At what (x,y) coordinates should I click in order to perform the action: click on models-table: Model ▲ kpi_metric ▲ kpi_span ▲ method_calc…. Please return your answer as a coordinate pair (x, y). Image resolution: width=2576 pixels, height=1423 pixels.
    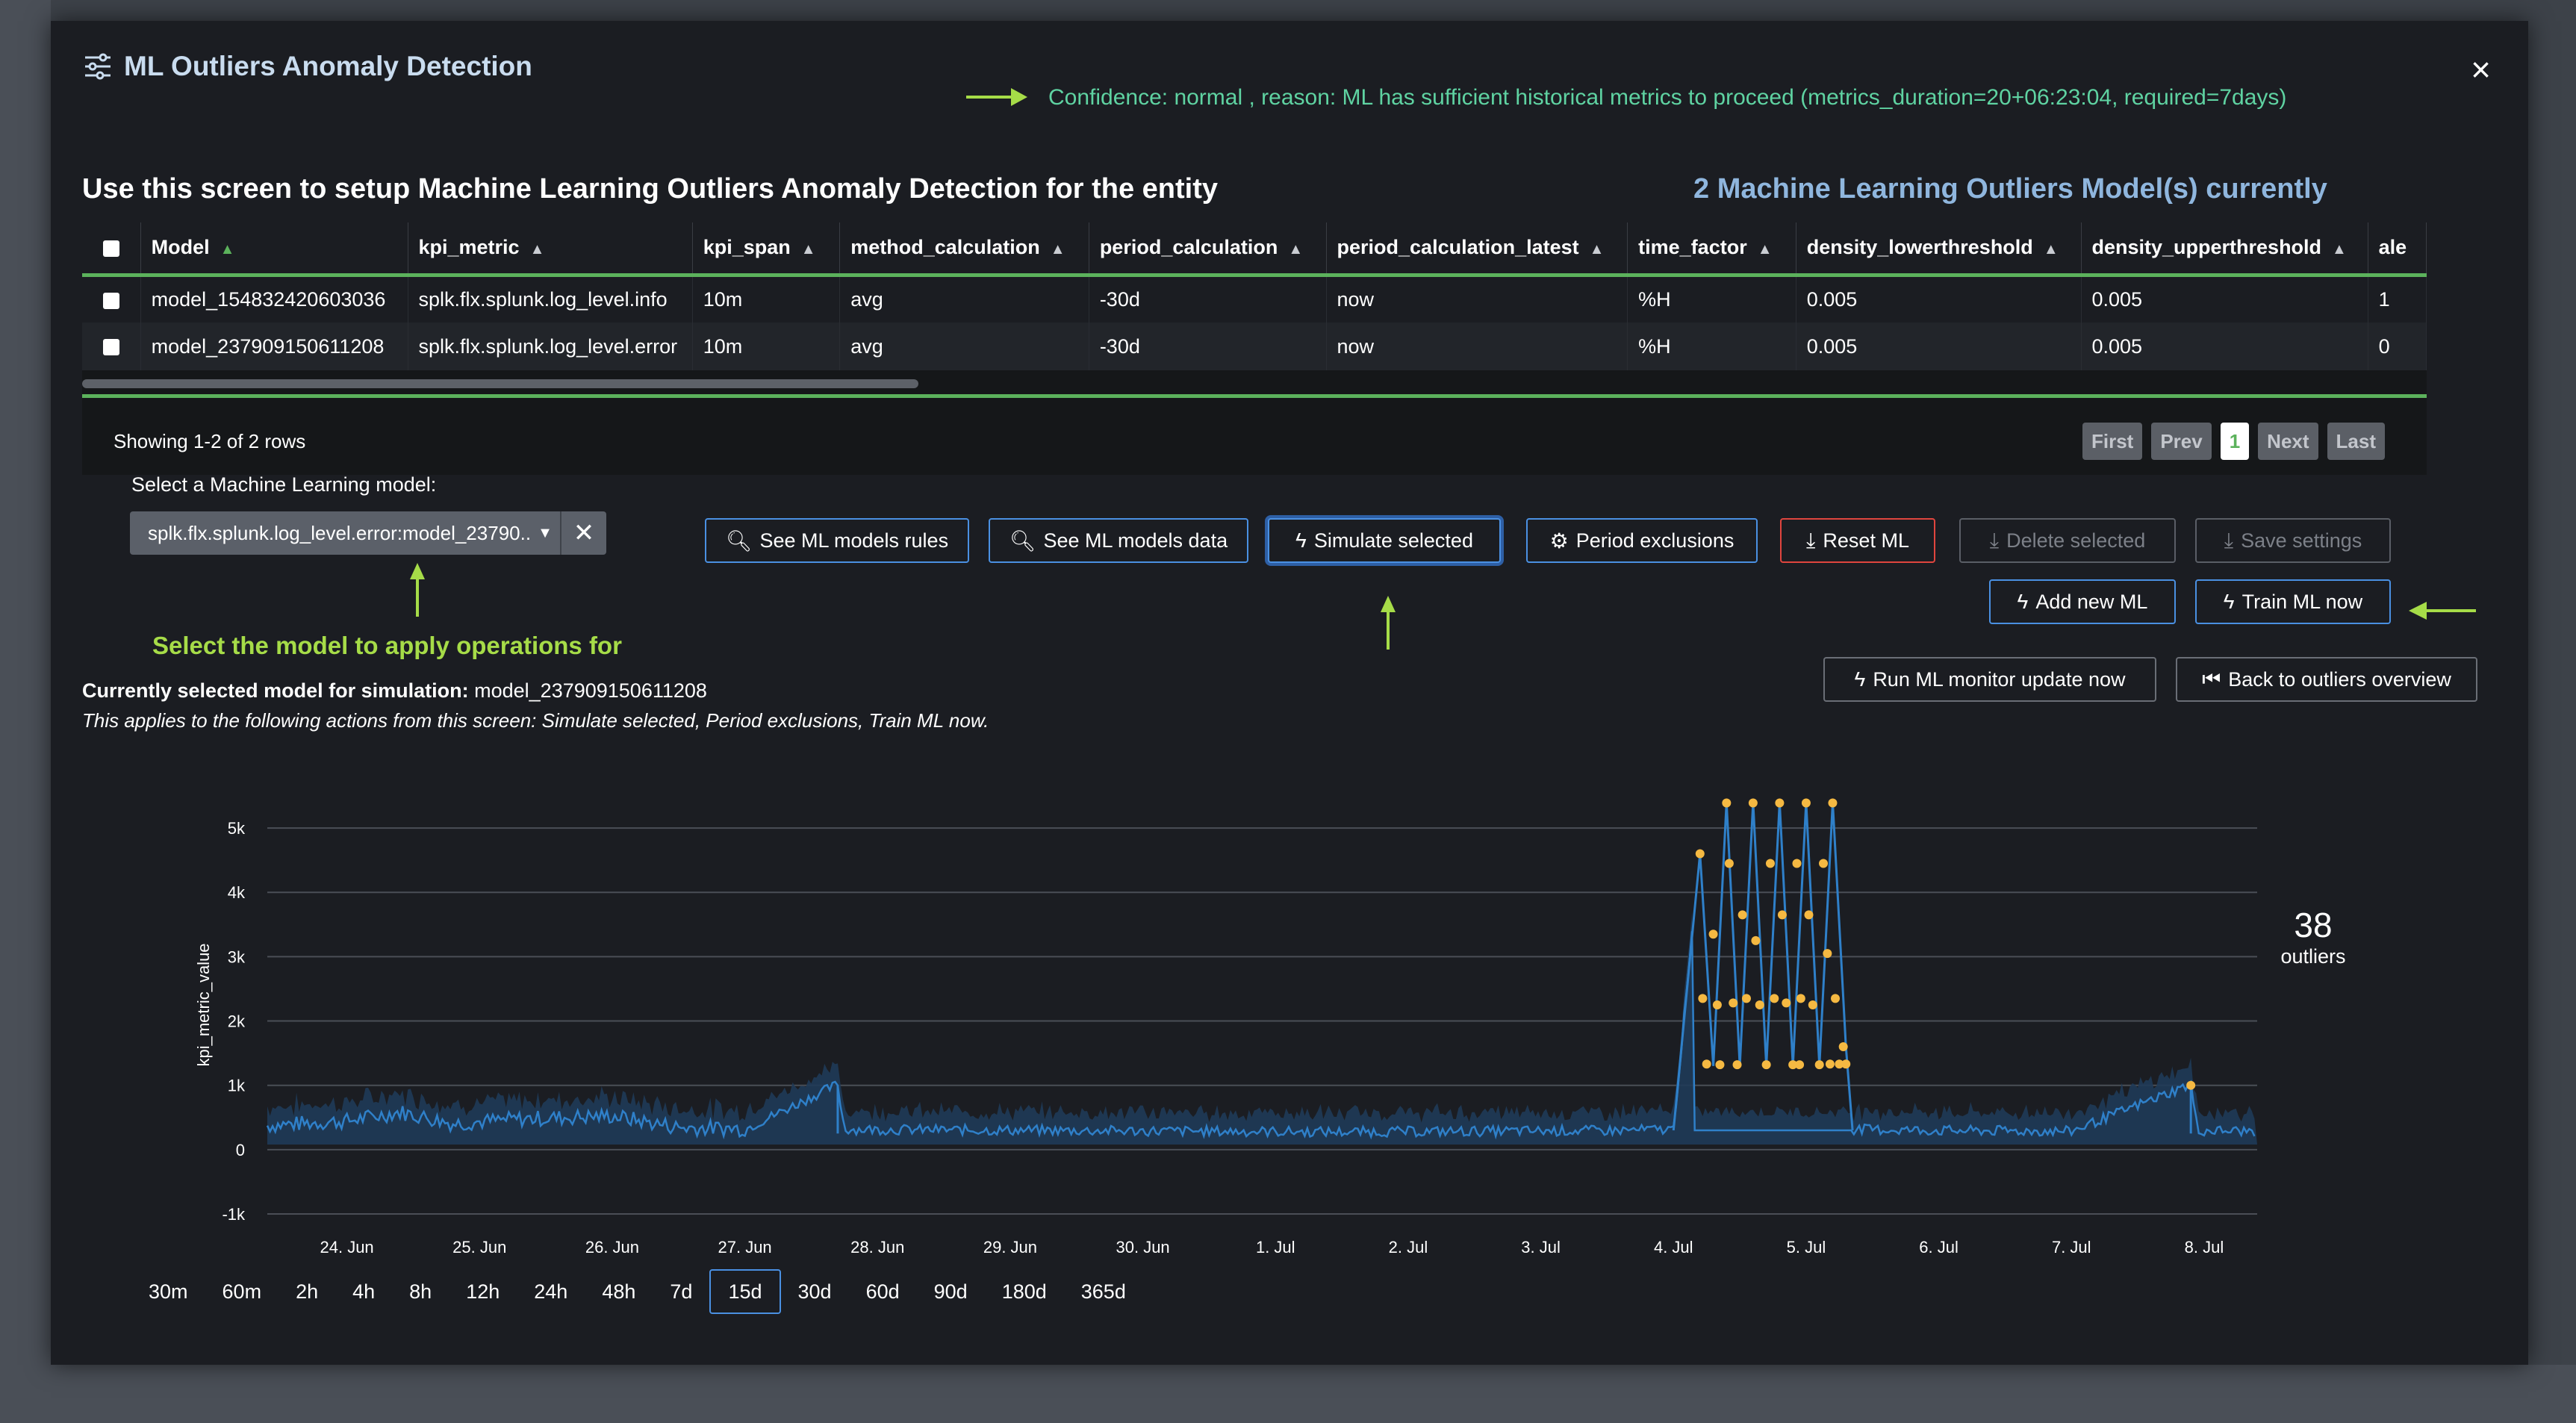
    Looking at the image, I should click on (1254, 296).